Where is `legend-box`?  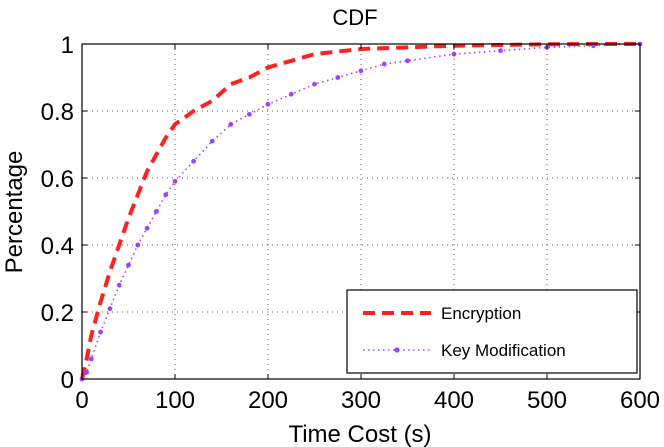
legend-box is located at coordinates (492, 331).